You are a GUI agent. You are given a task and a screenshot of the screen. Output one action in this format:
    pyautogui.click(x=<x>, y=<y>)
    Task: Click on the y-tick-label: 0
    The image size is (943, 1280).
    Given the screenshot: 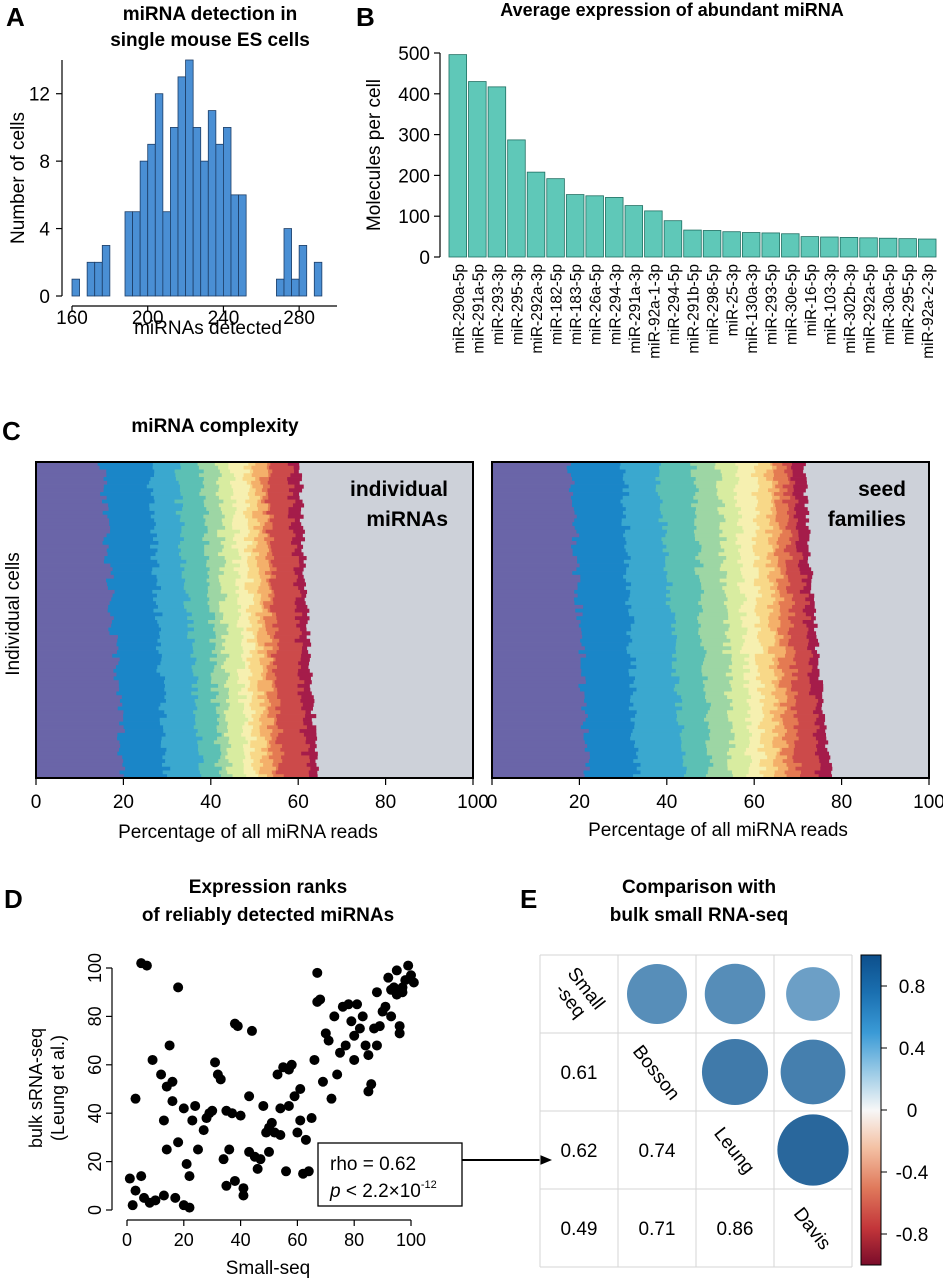 What is the action you would take?
    pyautogui.click(x=44, y=297)
    